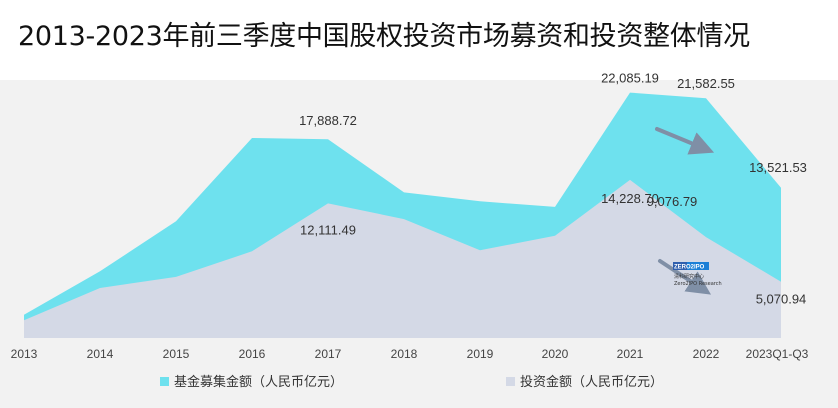 The width and height of the screenshot is (838, 408). Describe the element at coordinates (706, 83) in the screenshot. I see `fund-data-label-2022: 21,582.55` at that location.